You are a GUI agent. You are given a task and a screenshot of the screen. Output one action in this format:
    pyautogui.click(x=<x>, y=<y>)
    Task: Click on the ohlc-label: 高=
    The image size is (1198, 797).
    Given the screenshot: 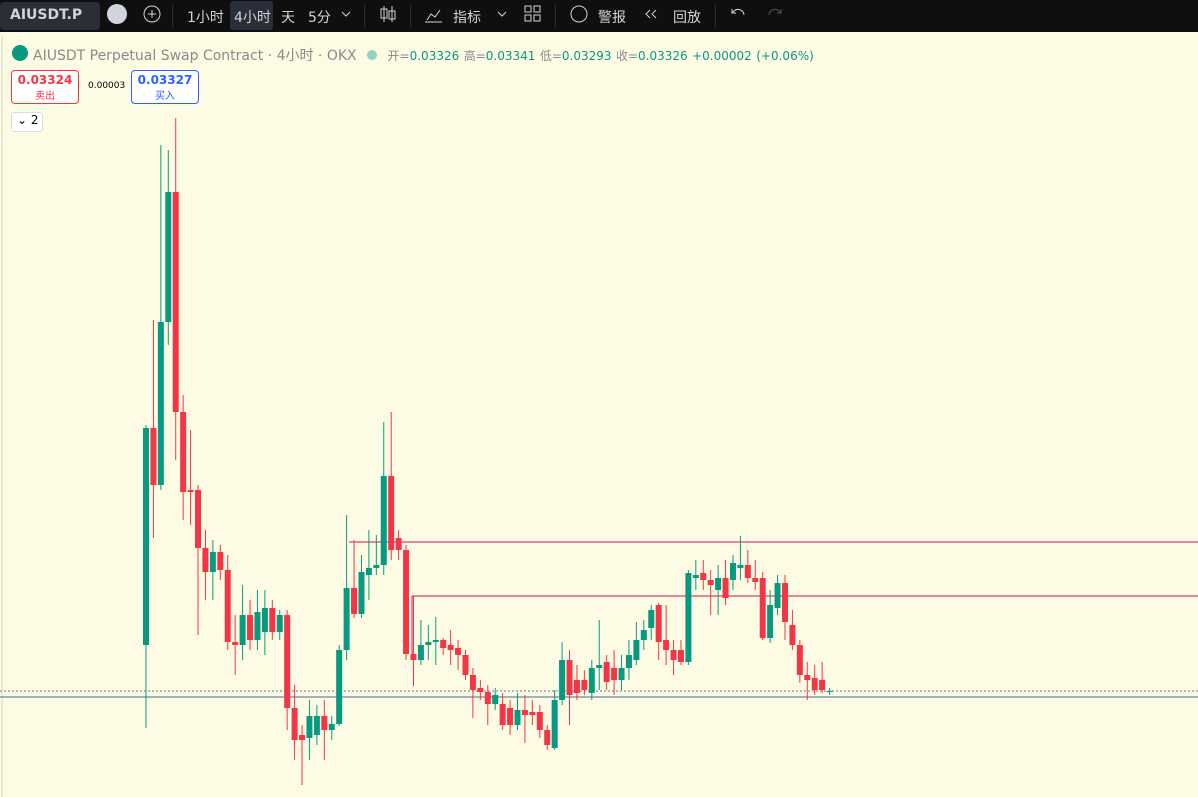 What is the action you would take?
    pyautogui.click(x=474, y=56)
    